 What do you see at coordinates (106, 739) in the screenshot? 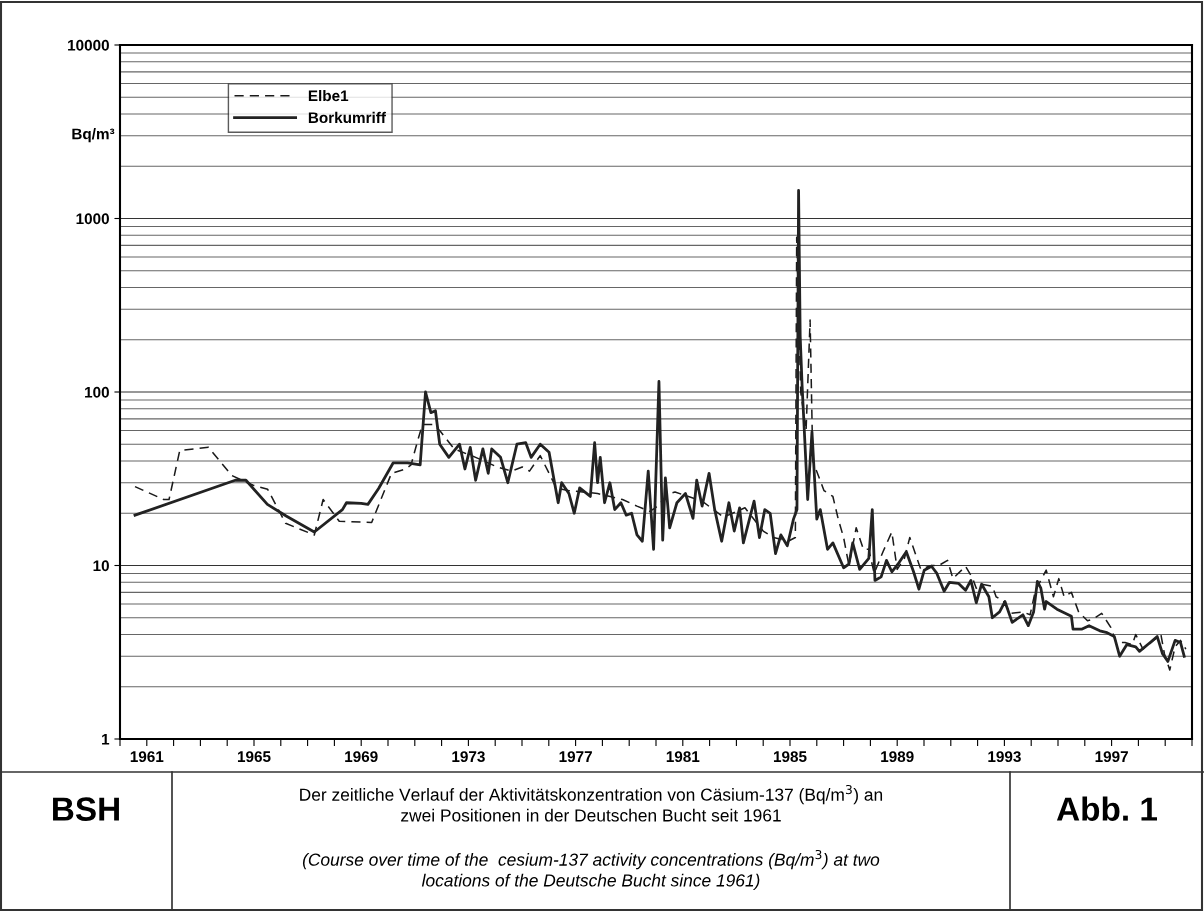
I see `y-tick-label: 1` at bounding box center [106, 739].